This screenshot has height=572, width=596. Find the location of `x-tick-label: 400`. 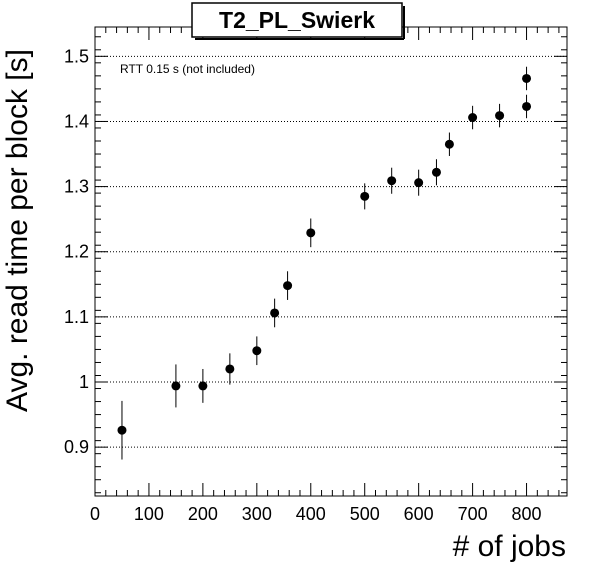

x-tick-label: 400 is located at coordinates (311, 514).